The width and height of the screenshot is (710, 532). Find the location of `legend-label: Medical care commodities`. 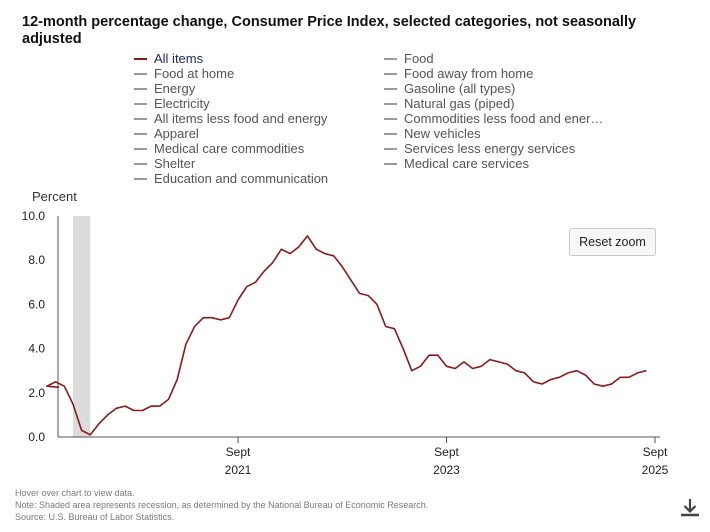

legend-label: Medical care commodities is located at coordinates (229, 148).